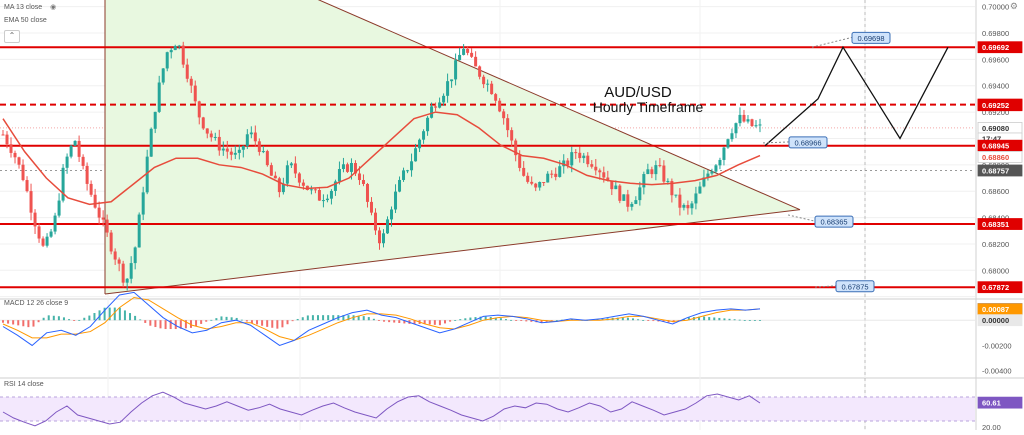  Describe the element at coordinates (25, 20) in the screenshot. I see `legend-ema: EMA 50 close` at that location.